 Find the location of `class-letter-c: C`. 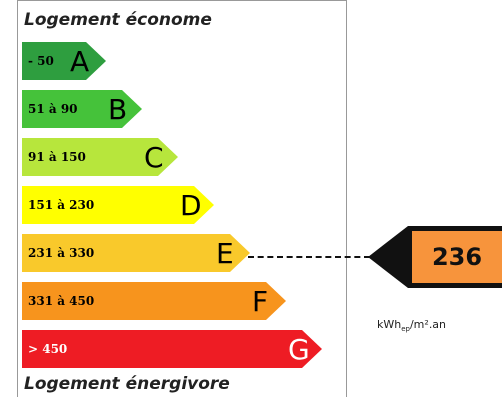

class-letter-c: C is located at coordinates (154, 157).